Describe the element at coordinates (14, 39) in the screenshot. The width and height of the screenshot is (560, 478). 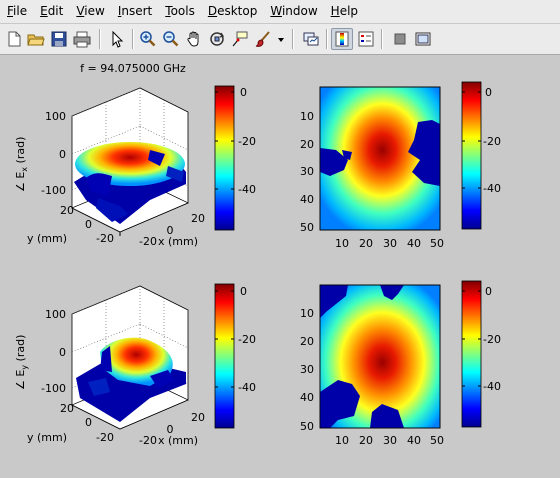
I see `new-file-icon` at that location.